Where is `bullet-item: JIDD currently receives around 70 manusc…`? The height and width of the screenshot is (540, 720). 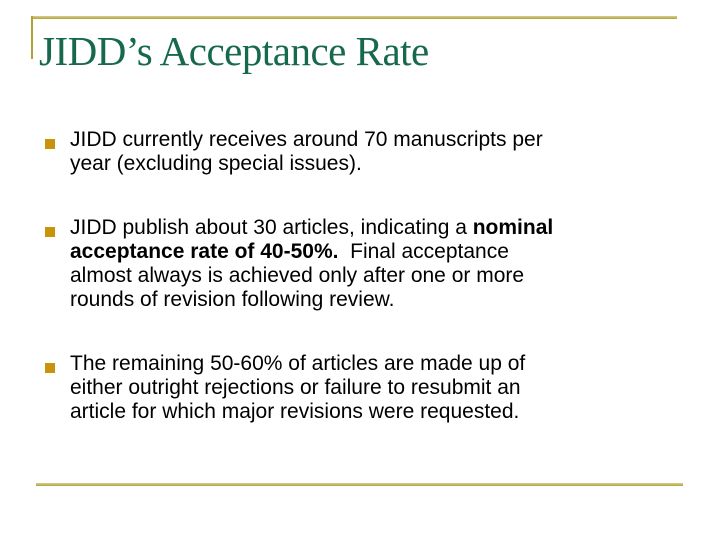
bullet-item: JIDD currently receives around 70 manusc… is located at coordinates (365, 152).